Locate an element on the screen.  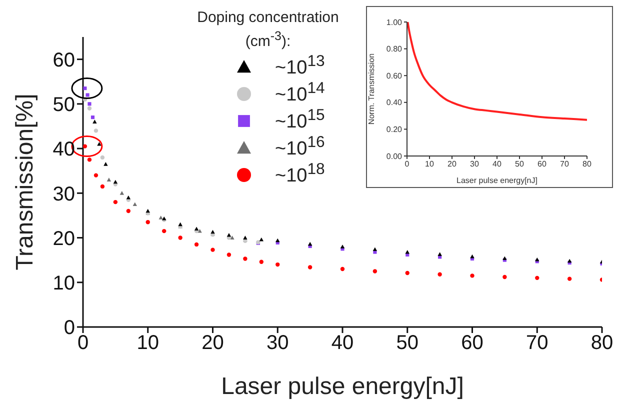
x-tick-label: 50 is located at coordinates (519, 164).